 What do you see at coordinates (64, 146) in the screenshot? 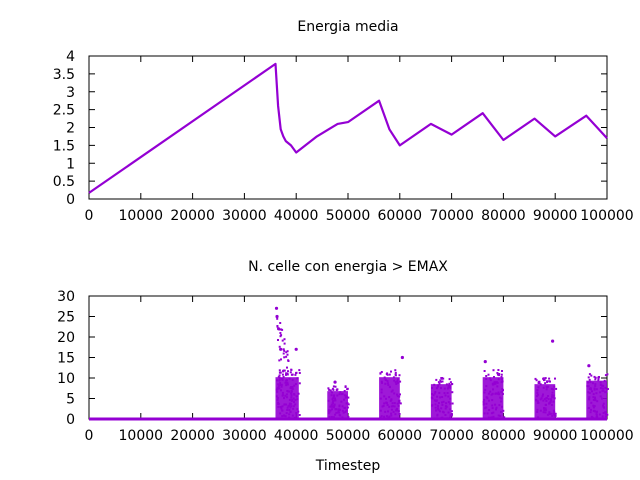
I see `y-tick-label: 1.5` at bounding box center [64, 146].